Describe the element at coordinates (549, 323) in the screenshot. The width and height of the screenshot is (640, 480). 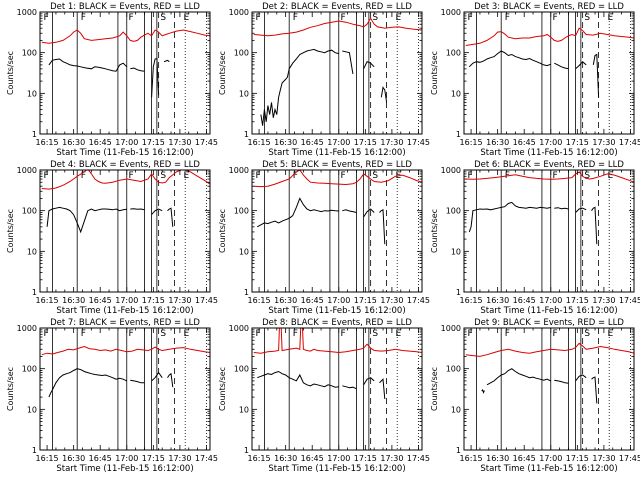
I see `panel-title: Det 9: BLACK = Events, RED = LLD` at that location.